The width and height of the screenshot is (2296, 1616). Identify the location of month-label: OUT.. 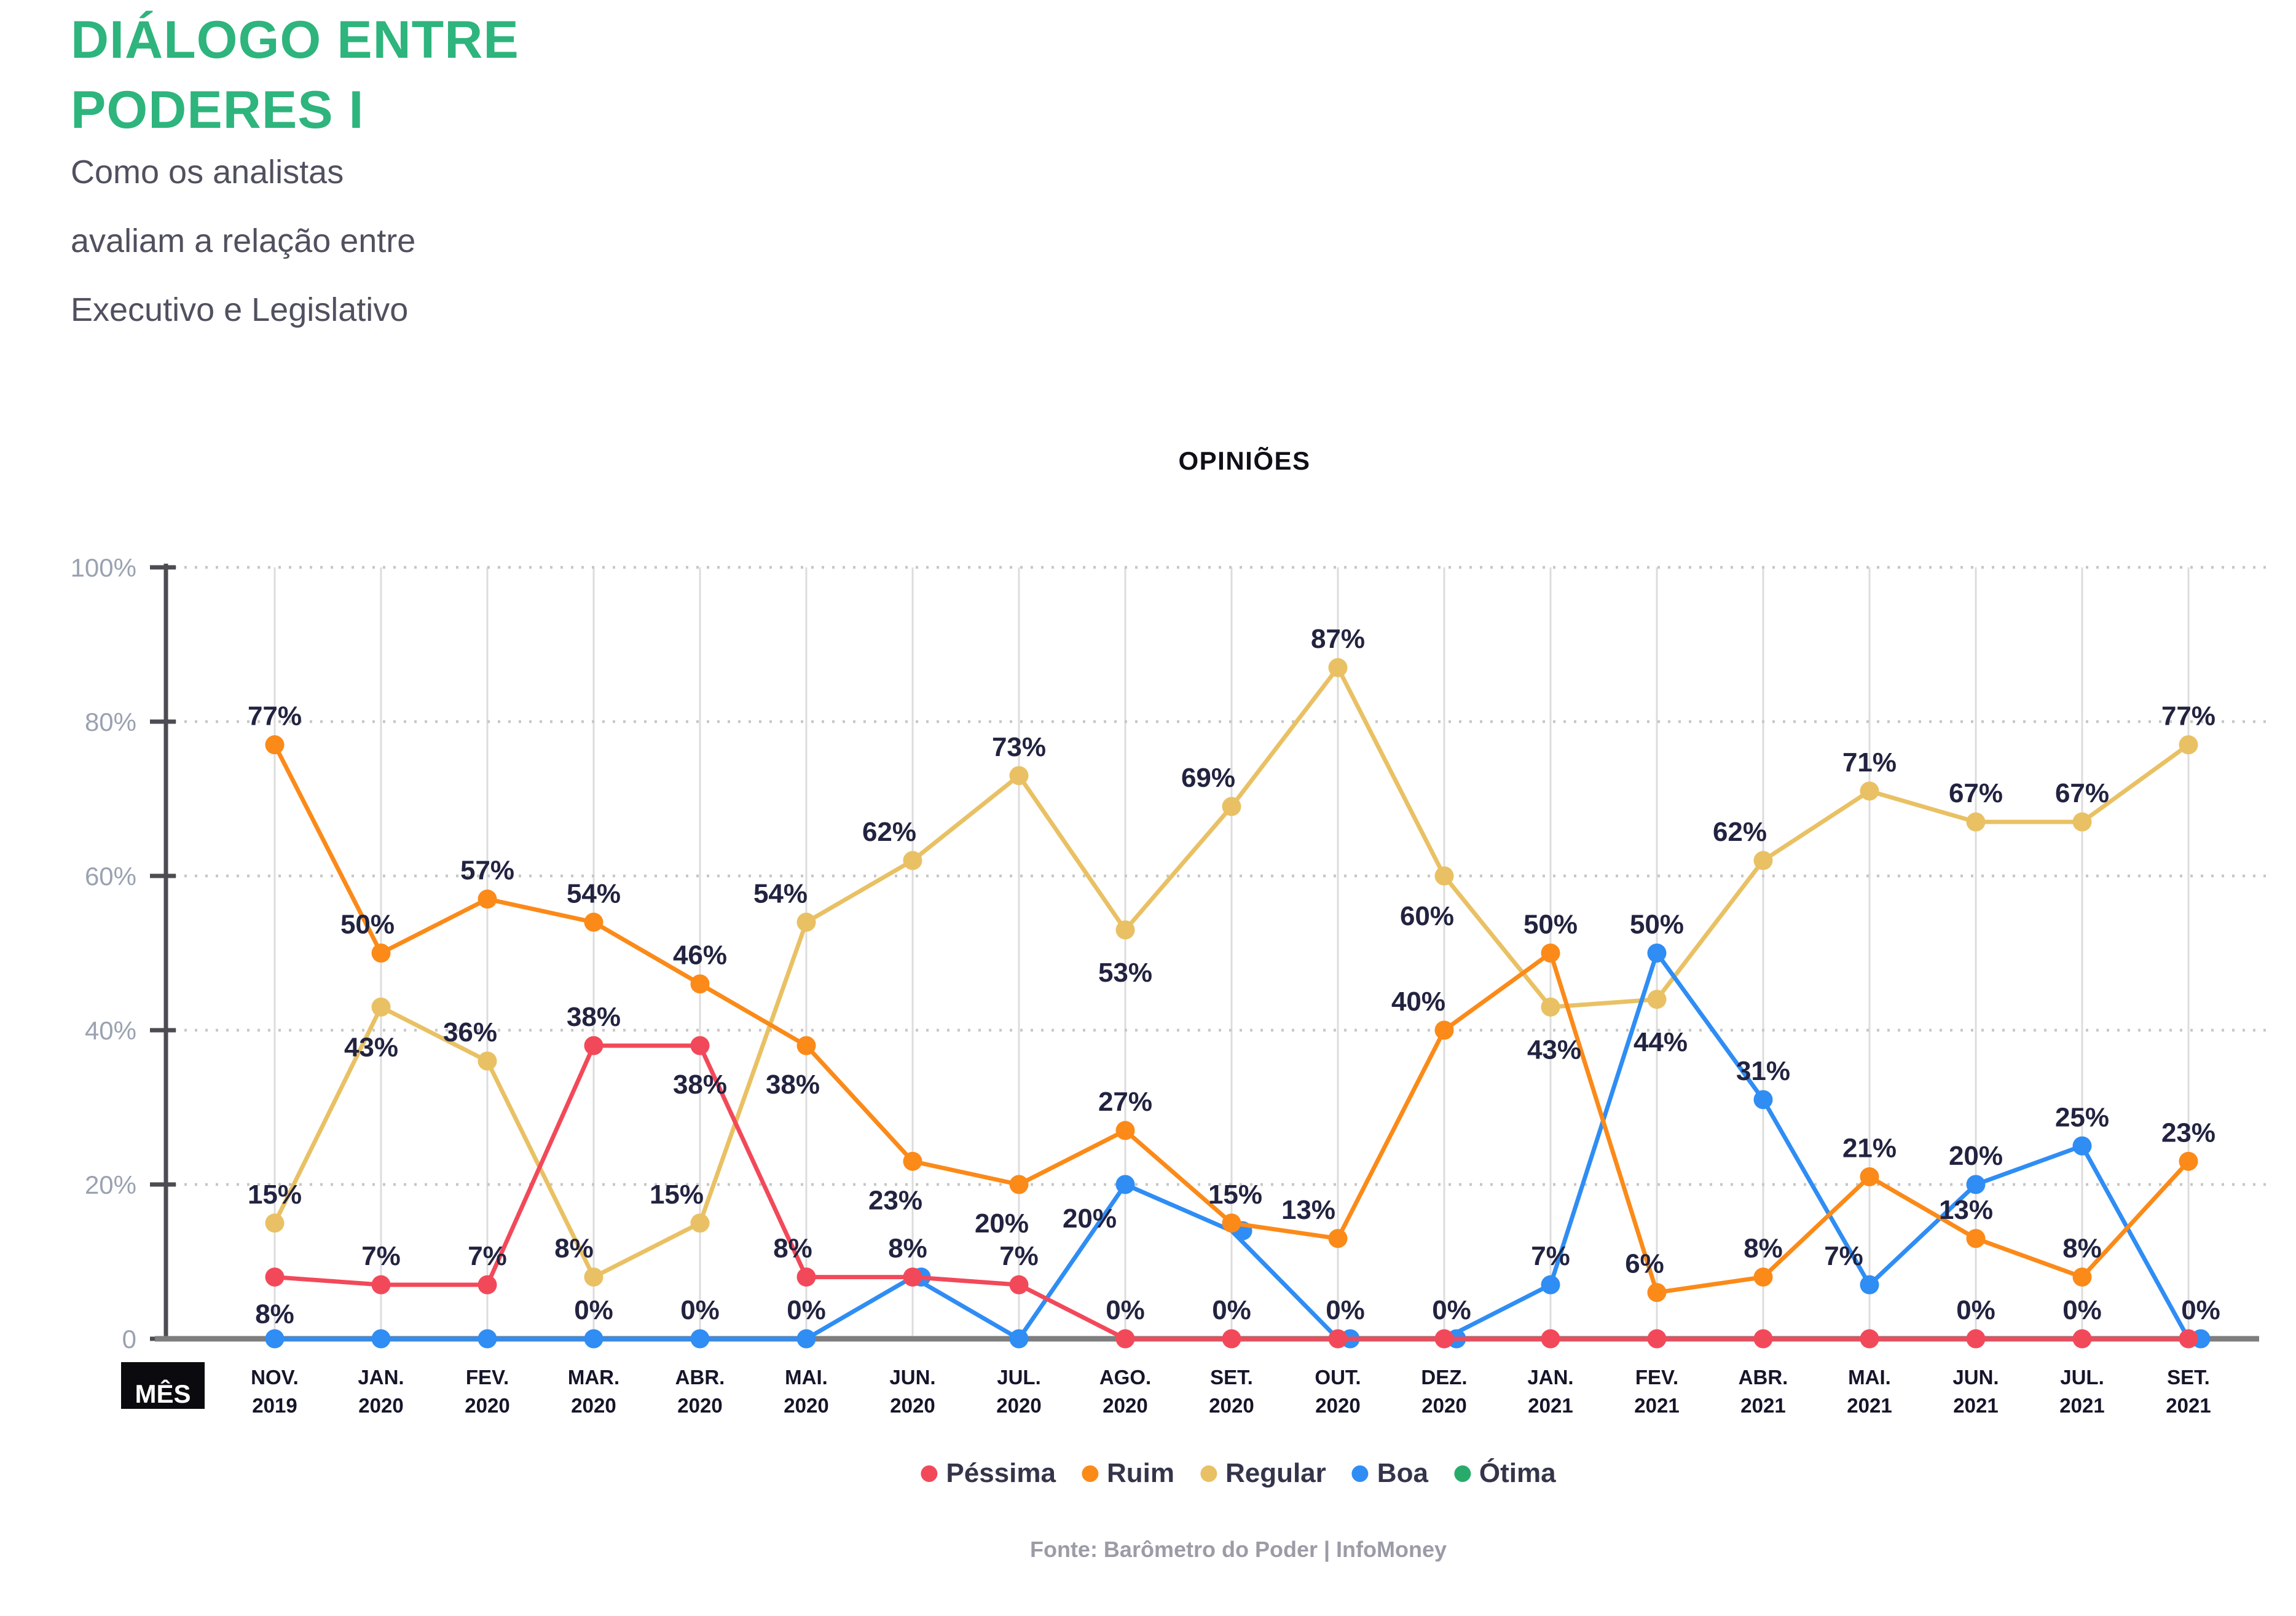
(1338, 1377).